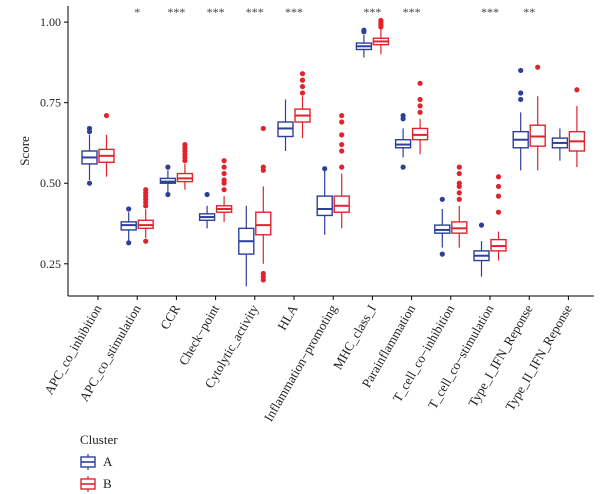 Image resolution: width=600 pixels, height=494 pixels. Describe the element at coordinates (99, 462) in the screenshot. I see `legend: Cluster AB` at that location.